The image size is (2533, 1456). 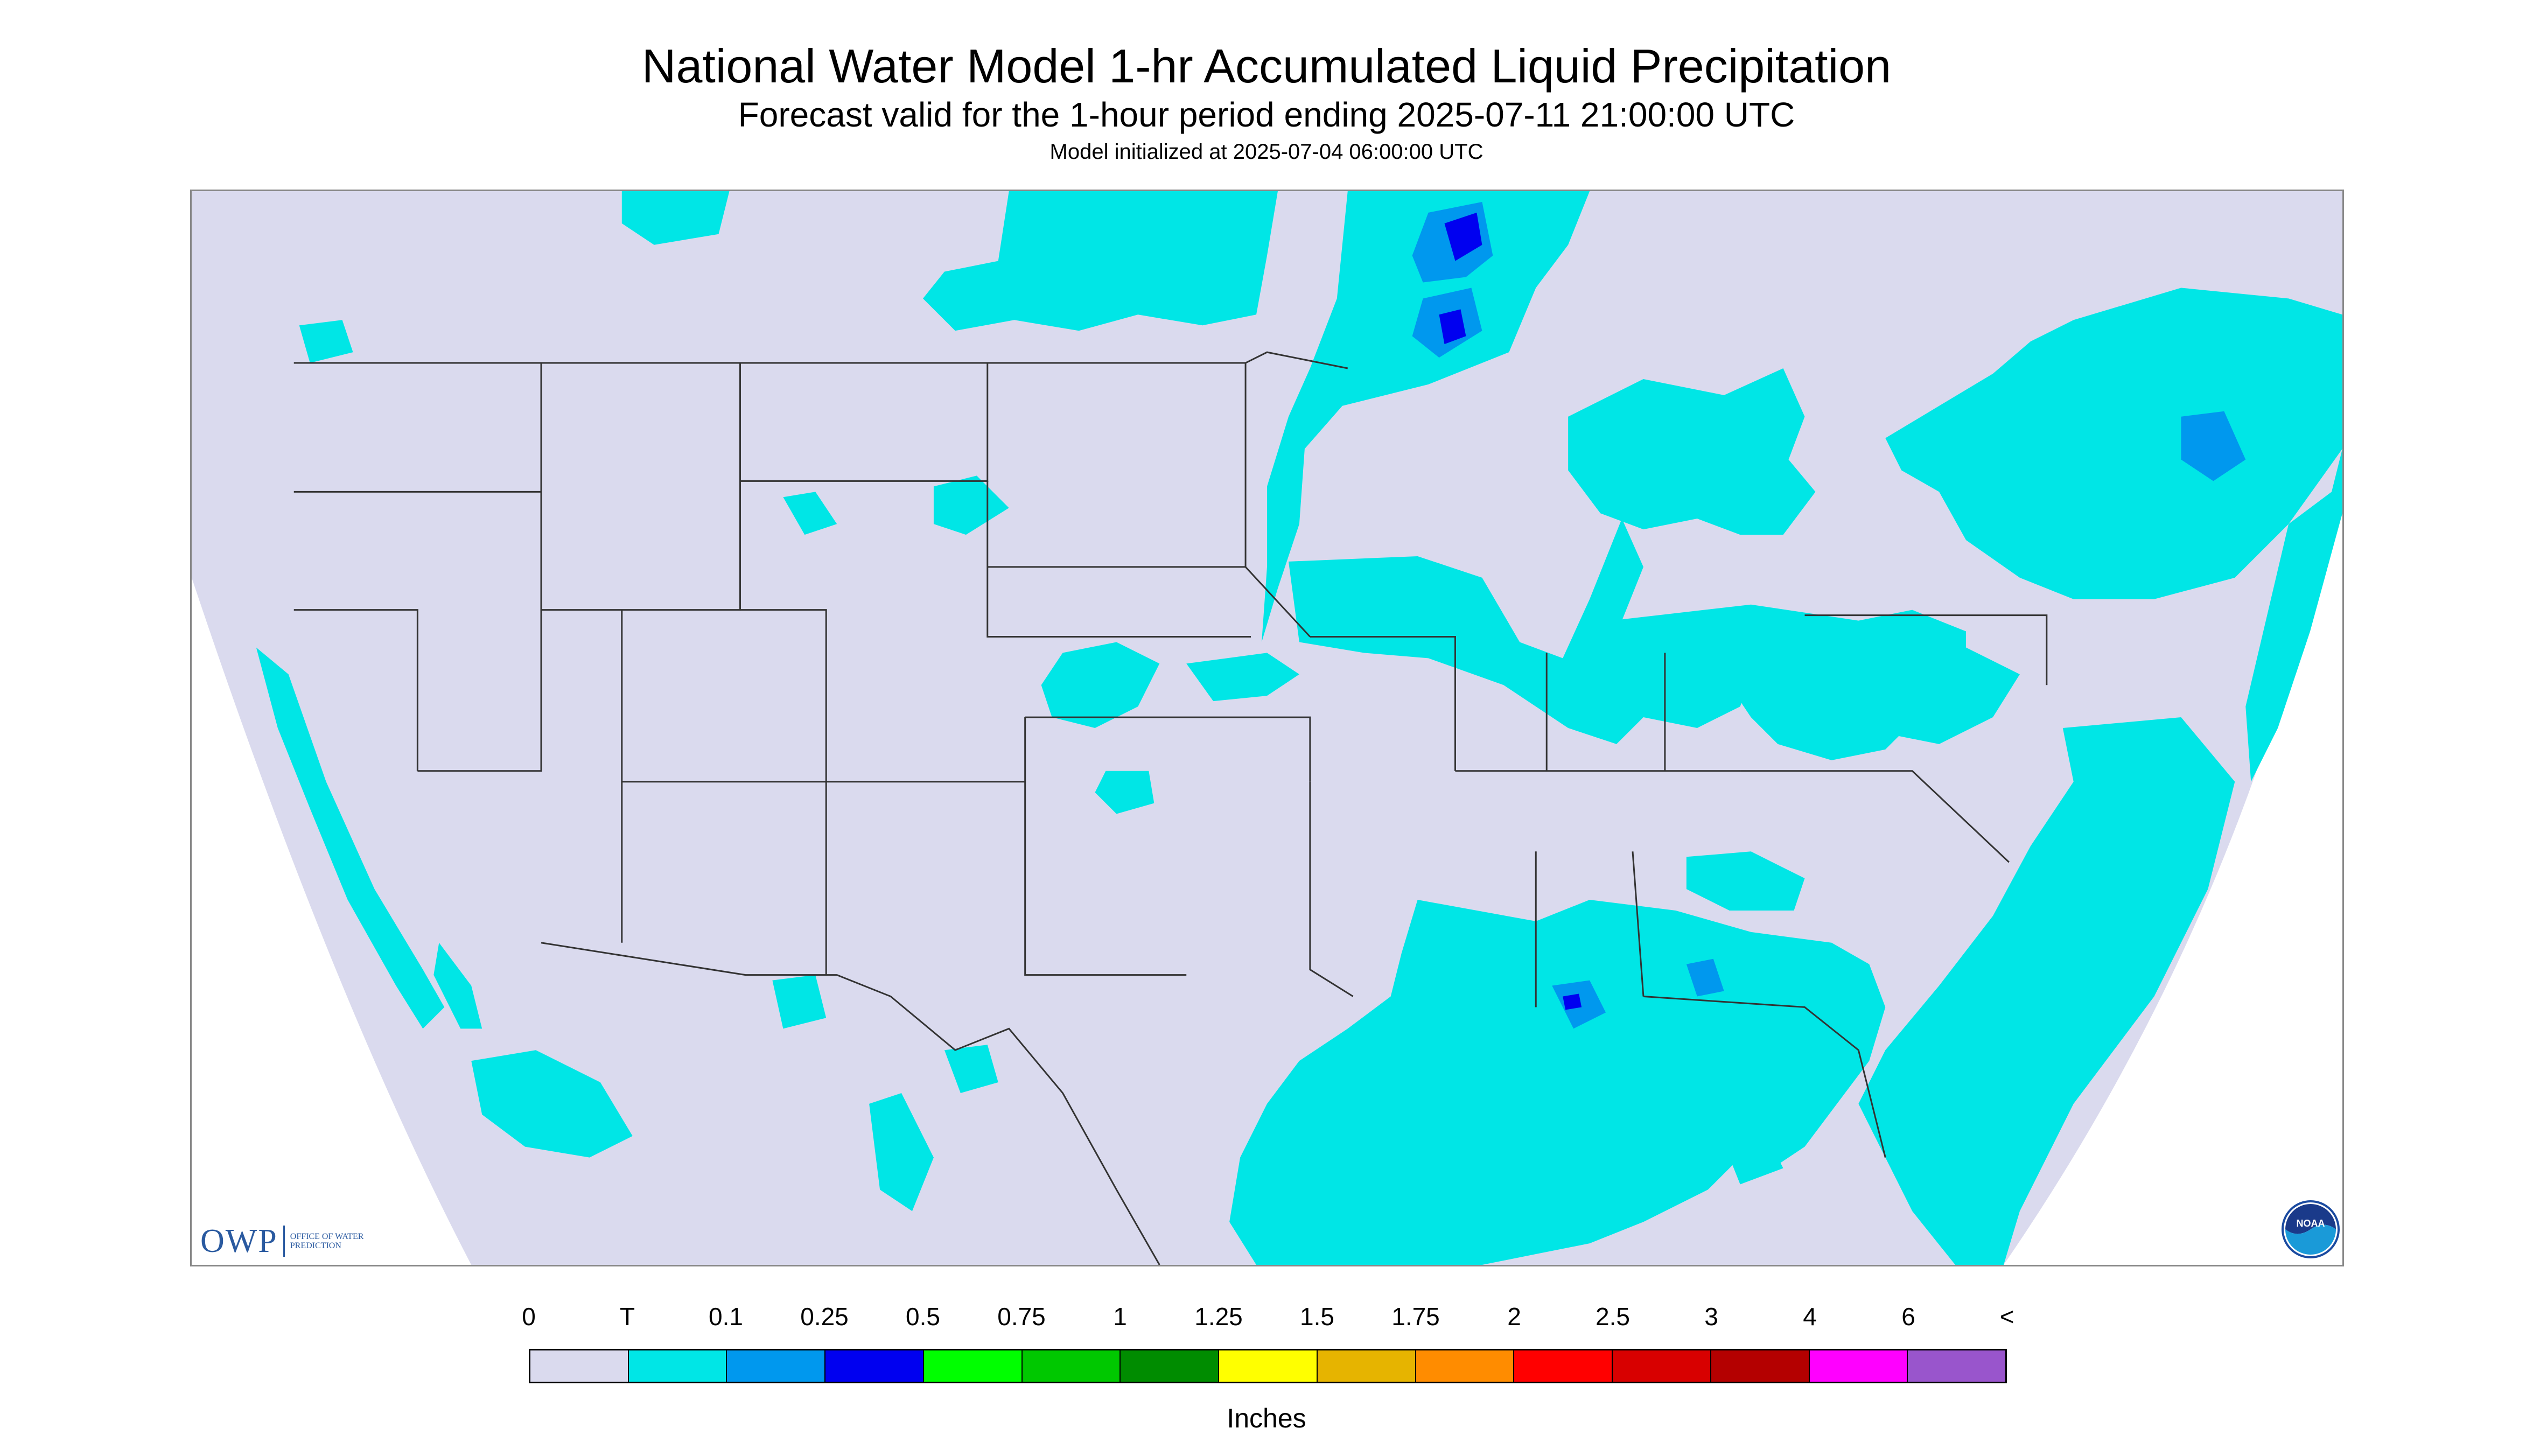 What do you see at coordinates (726, 1317) in the screenshot?
I see `legend-tick-label: 0.1` at bounding box center [726, 1317].